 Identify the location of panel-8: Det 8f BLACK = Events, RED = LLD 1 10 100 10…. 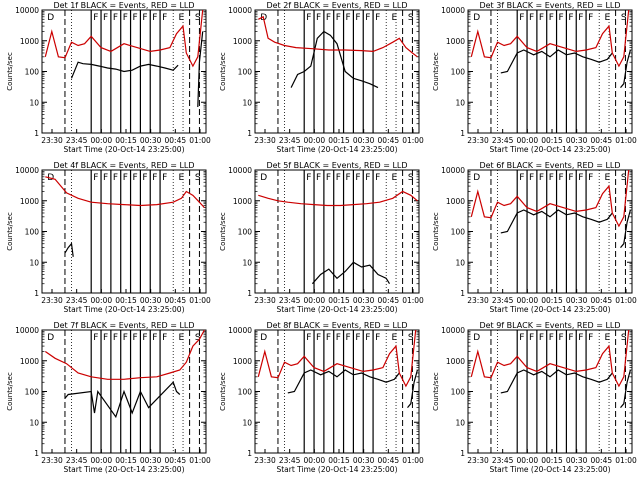
(321, 397).